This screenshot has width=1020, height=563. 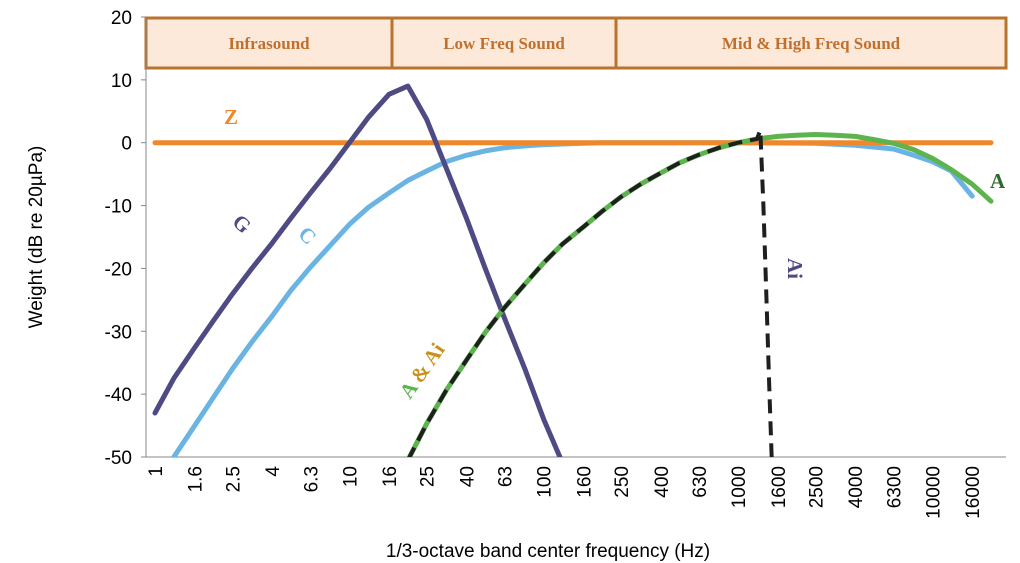 What do you see at coordinates (121, 18) in the screenshot?
I see `y-tick-label: 20` at bounding box center [121, 18].